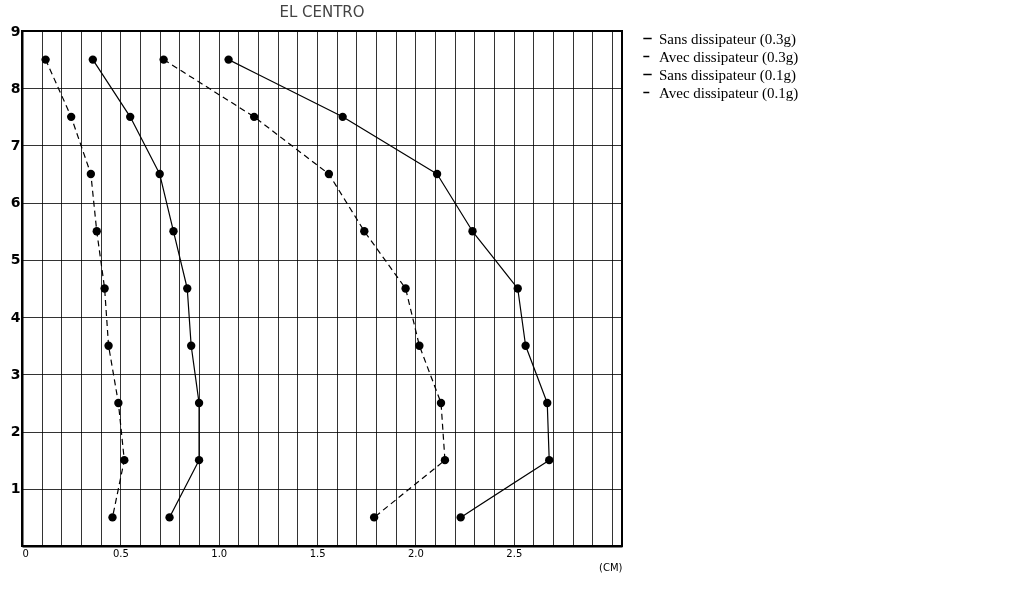  What do you see at coordinates (219, 553) in the screenshot?
I see `x-tick-label: 1.0` at bounding box center [219, 553].